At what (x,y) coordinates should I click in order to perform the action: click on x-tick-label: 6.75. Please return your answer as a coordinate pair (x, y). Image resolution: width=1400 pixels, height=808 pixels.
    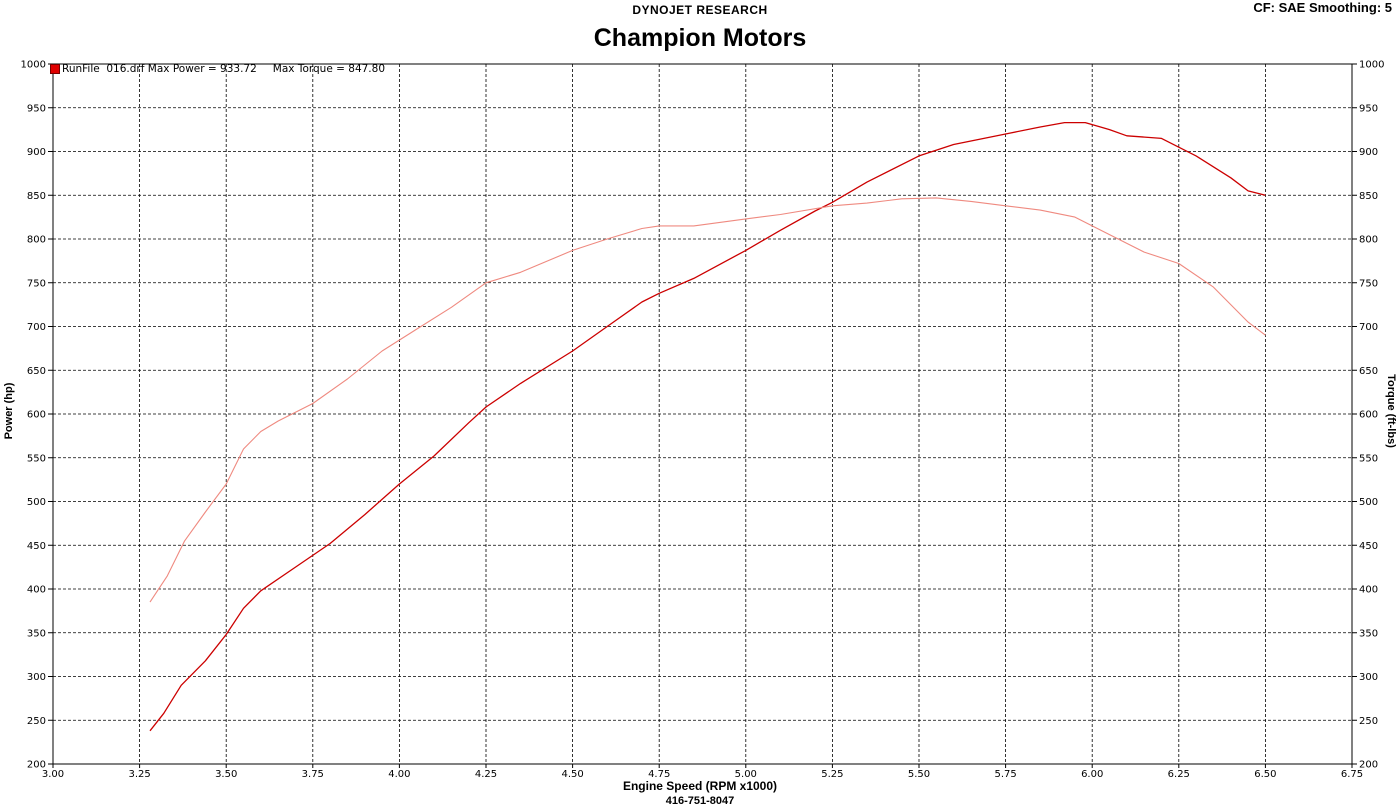
    Looking at the image, I should click on (1352, 774).